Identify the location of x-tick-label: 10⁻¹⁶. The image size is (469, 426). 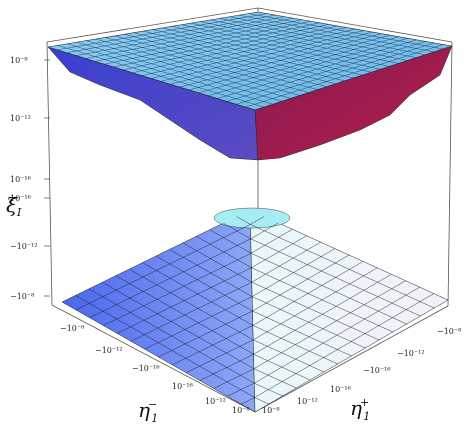
(182, 386).